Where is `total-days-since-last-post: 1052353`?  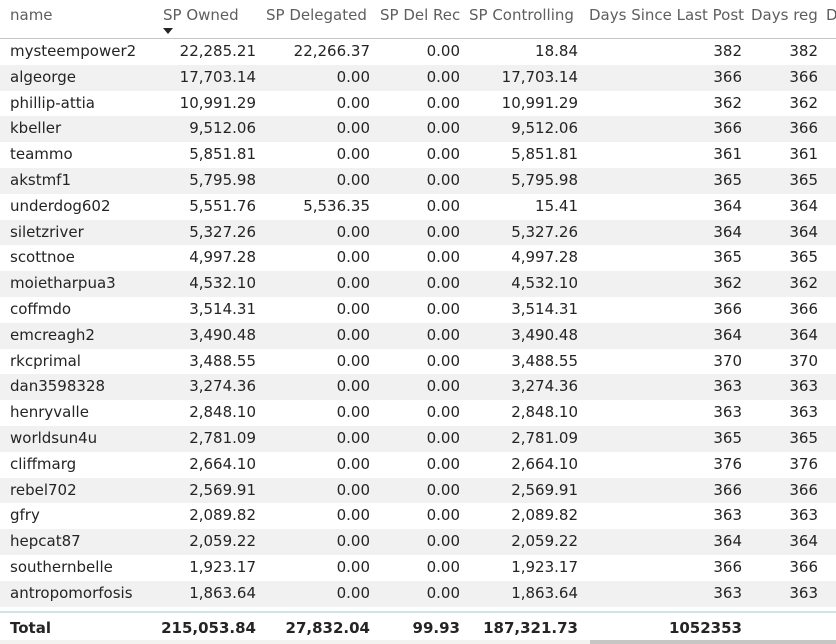 total-days-since-last-post: 1052353 is located at coordinates (705, 628).